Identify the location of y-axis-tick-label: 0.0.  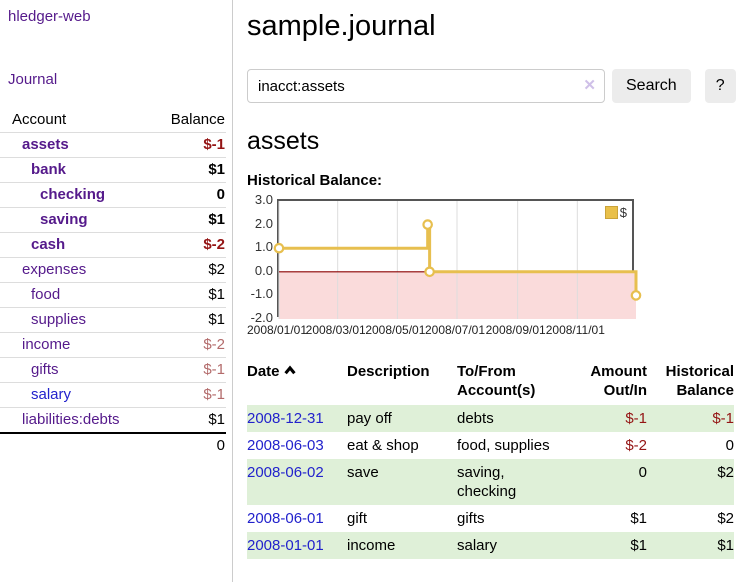
(263, 270).